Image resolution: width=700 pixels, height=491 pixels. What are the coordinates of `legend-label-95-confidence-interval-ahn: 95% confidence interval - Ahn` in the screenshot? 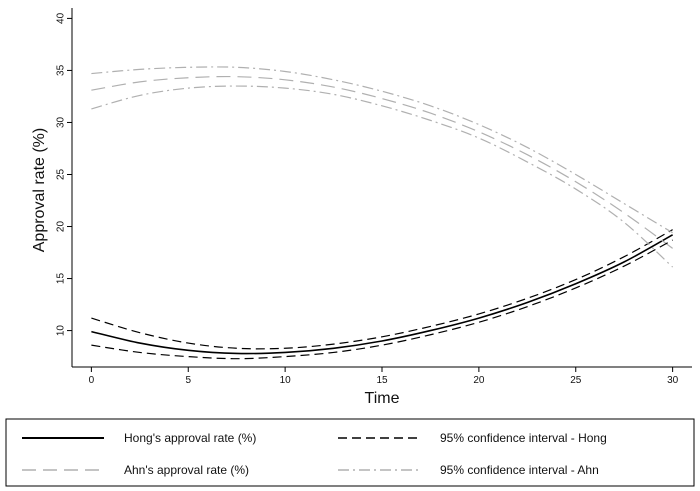 It's located at (519, 470).